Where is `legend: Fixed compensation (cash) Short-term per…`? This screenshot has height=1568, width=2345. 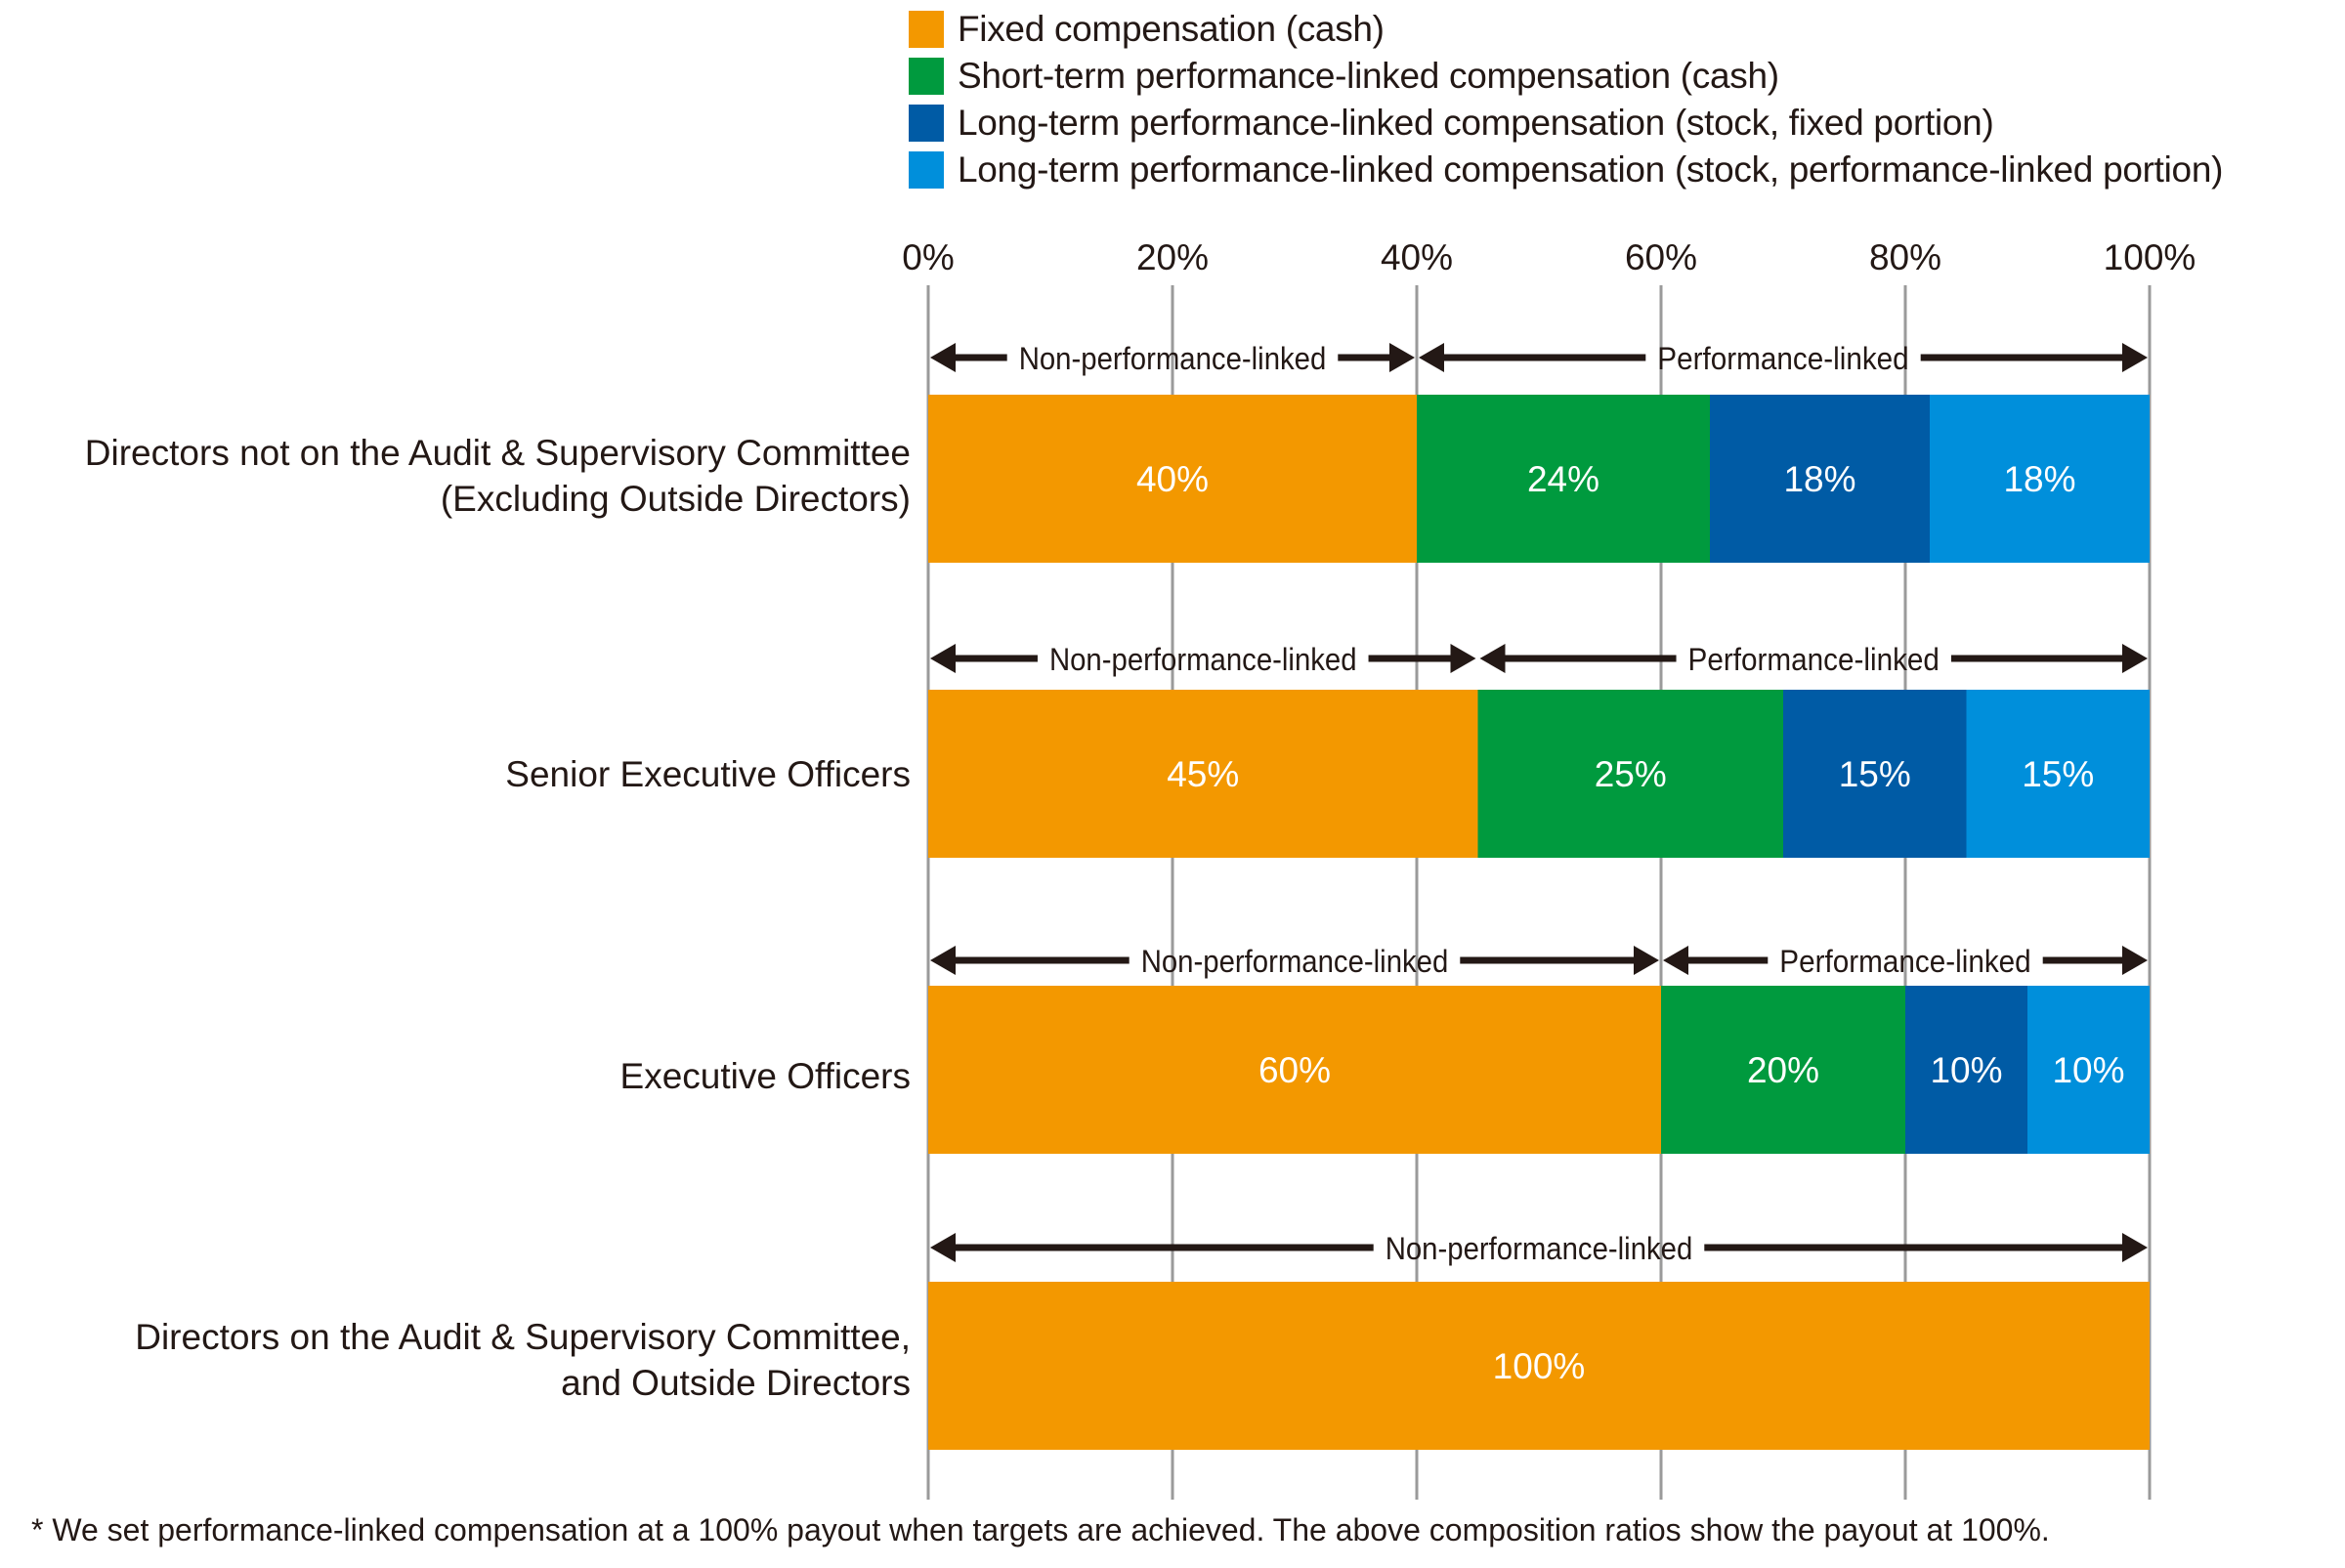 legend: Fixed compensation (cash) Short-term per… is located at coordinates (1566, 99).